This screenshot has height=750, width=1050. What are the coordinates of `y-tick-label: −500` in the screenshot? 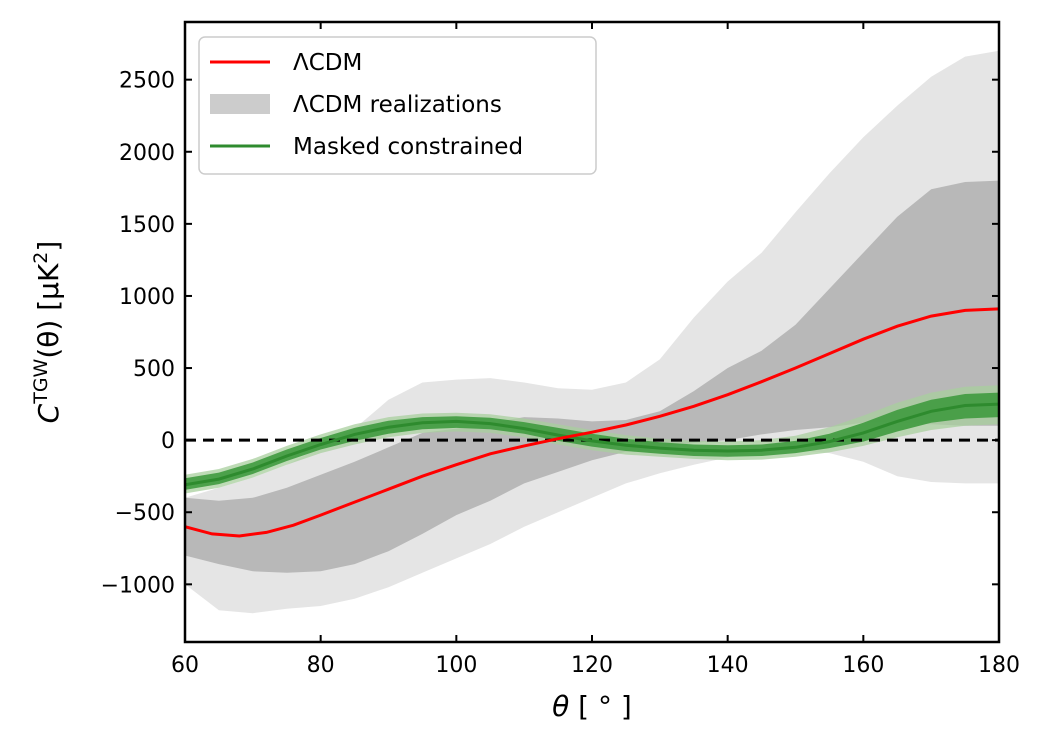 It's located at (145, 513).